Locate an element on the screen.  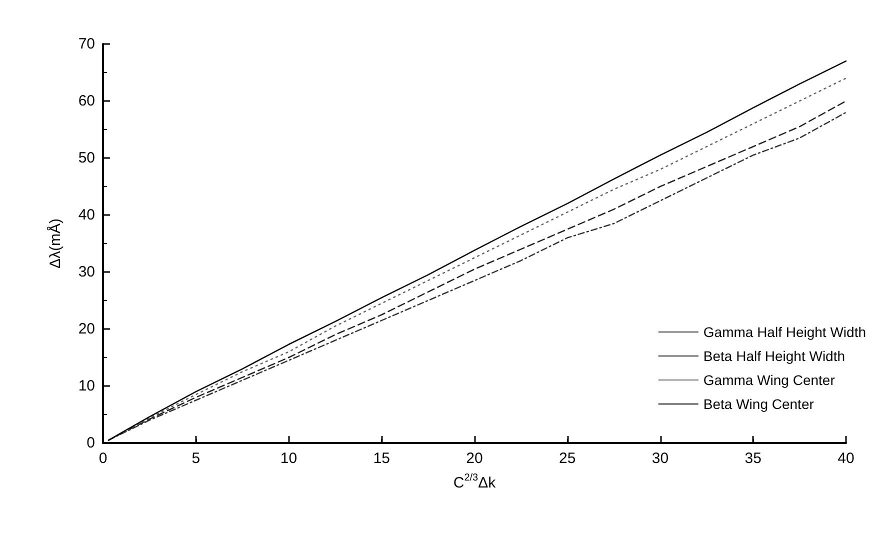
y-tick-label: 20 is located at coordinates (86, 329).